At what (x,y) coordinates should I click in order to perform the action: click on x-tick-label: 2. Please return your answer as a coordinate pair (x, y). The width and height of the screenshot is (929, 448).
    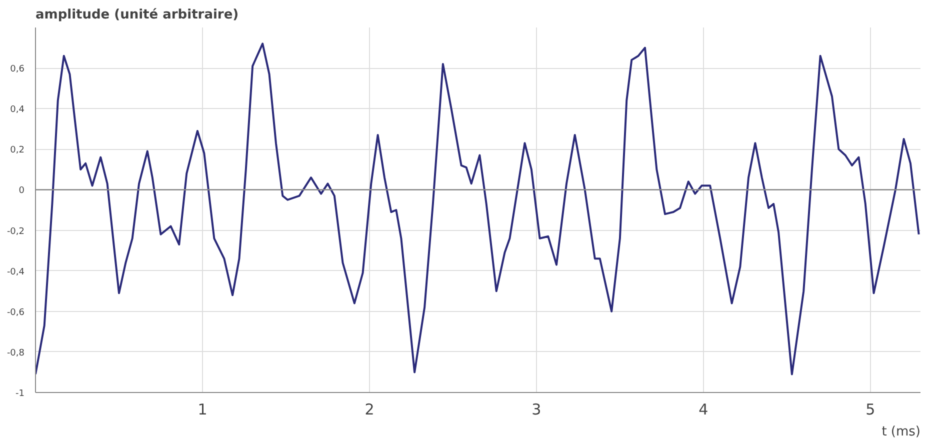
    Looking at the image, I should click on (369, 409).